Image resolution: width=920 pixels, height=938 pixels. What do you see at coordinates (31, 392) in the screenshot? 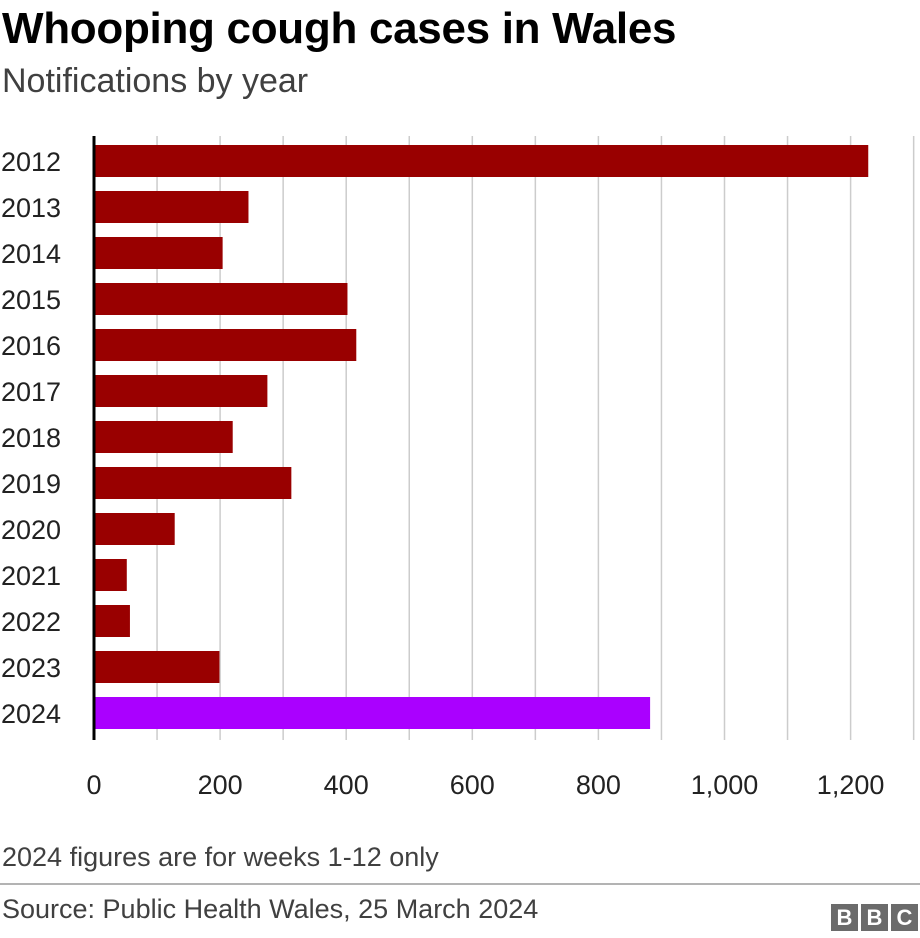
I see `category-label: 2017` at bounding box center [31, 392].